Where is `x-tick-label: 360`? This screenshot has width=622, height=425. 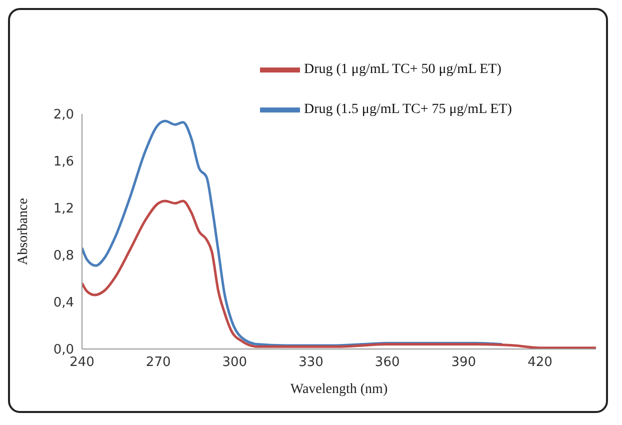
x-tick-label: 360 is located at coordinates (387, 362).